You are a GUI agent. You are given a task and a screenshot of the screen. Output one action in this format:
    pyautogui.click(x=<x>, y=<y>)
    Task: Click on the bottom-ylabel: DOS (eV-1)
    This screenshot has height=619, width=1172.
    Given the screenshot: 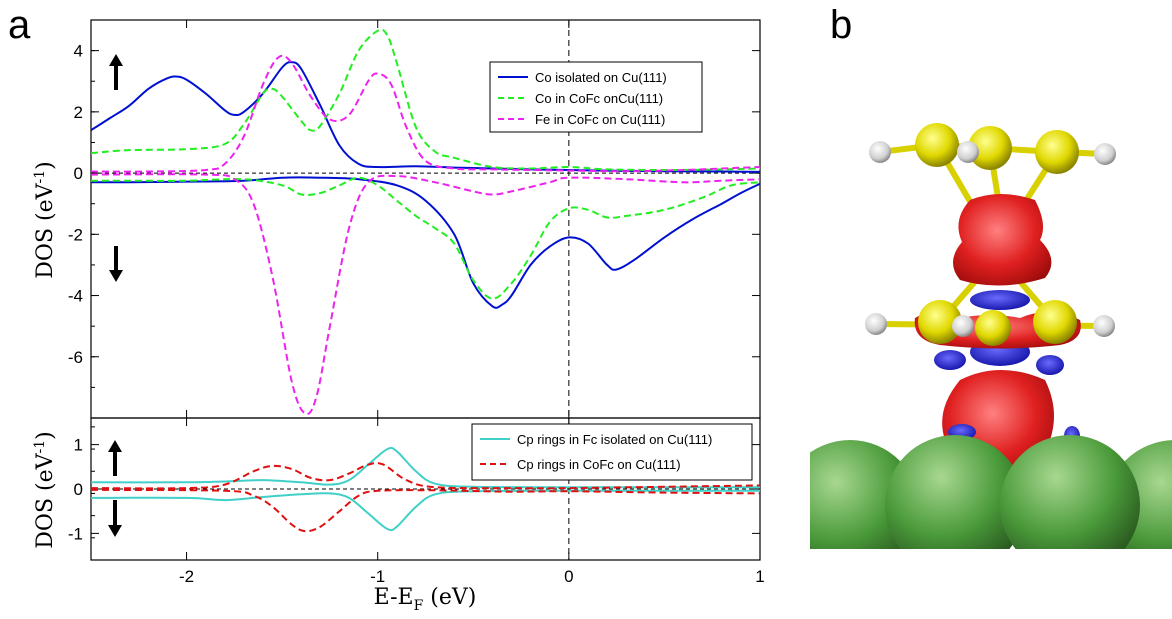 What is the action you would take?
    pyautogui.click(x=45, y=489)
    